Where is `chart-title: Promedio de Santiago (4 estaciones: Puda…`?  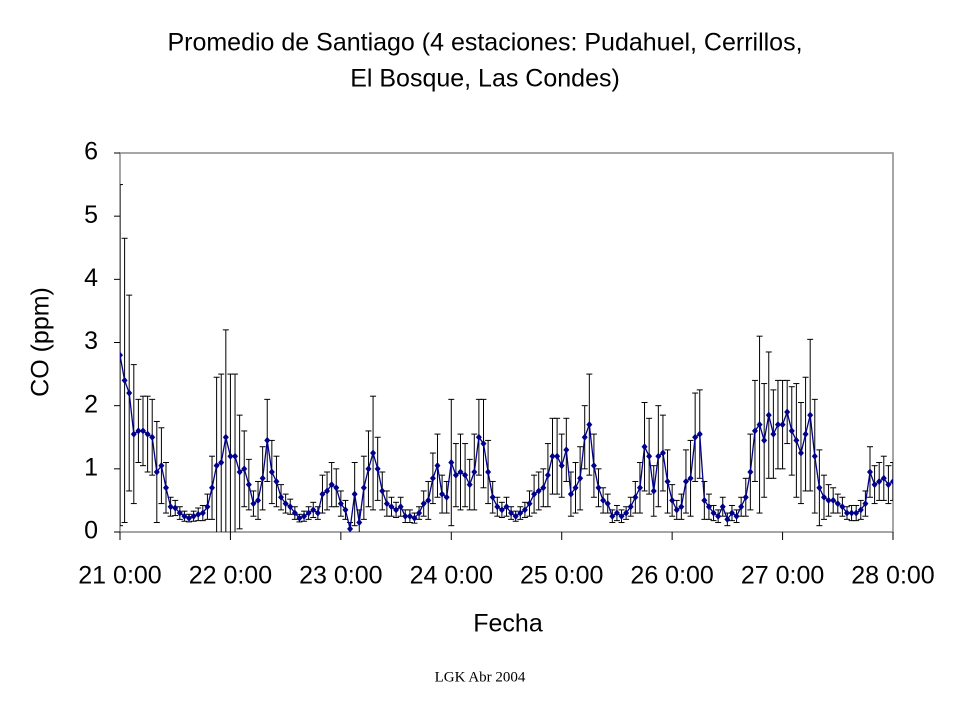 chart-title: Promedio de Santiago (4 estaciones: Puda… is located at coordinates (484, 43).